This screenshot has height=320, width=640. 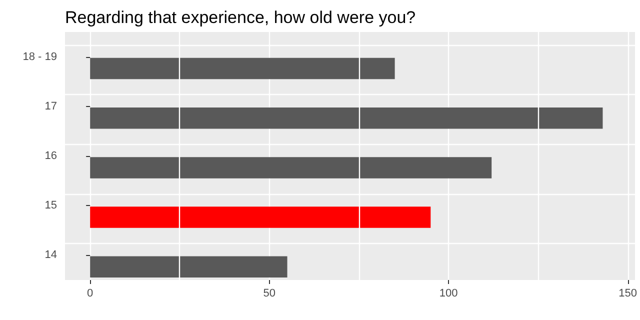 I want to click on x-tick-label: 0, so click(x=90, y=294).